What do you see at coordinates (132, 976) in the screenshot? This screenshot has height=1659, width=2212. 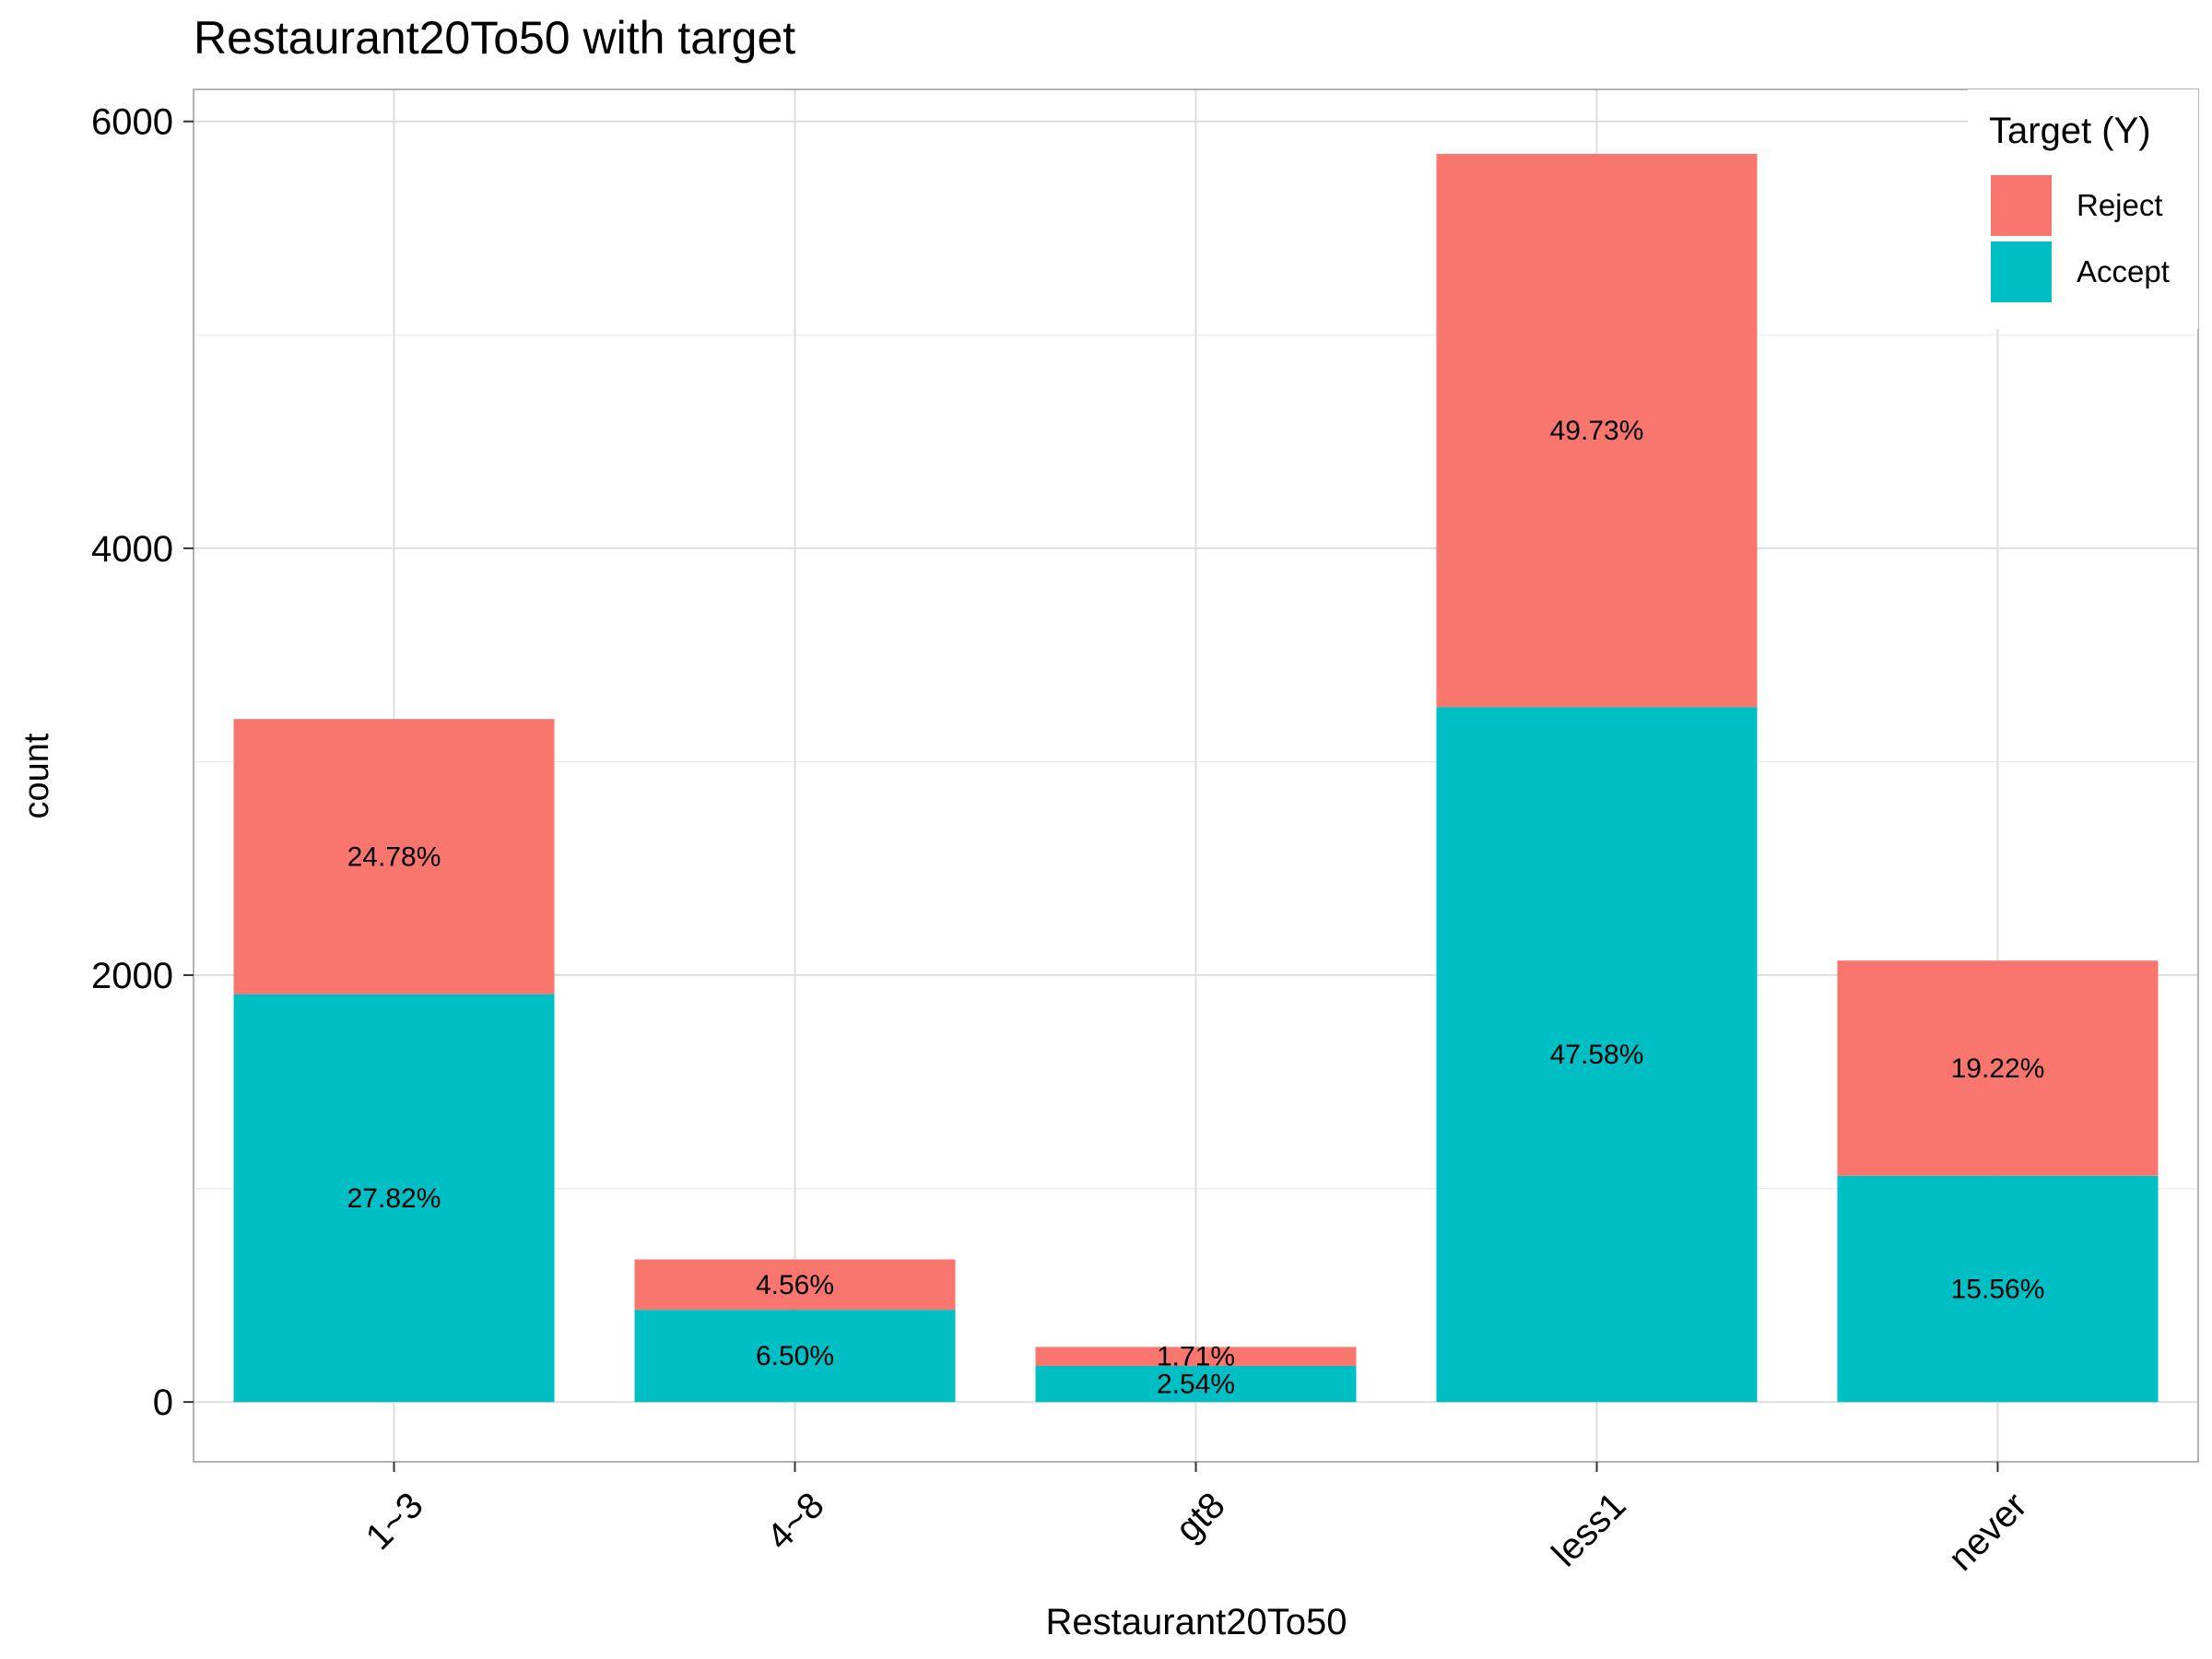 I see `y-tick-label: 2000` at bounding box center [132, 976].